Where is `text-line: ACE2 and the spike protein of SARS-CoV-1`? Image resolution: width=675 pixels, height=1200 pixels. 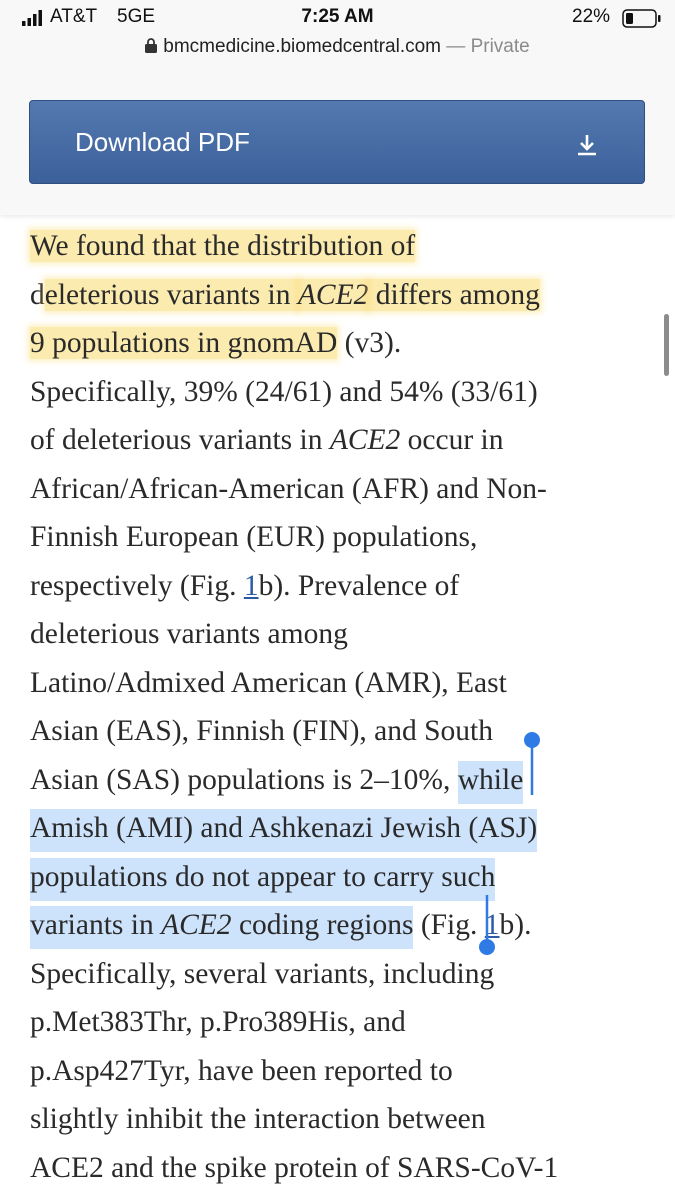 text-line: ACE2 and the spike protein of SARS-CoV-1 is located at coordinates (294, 1168).